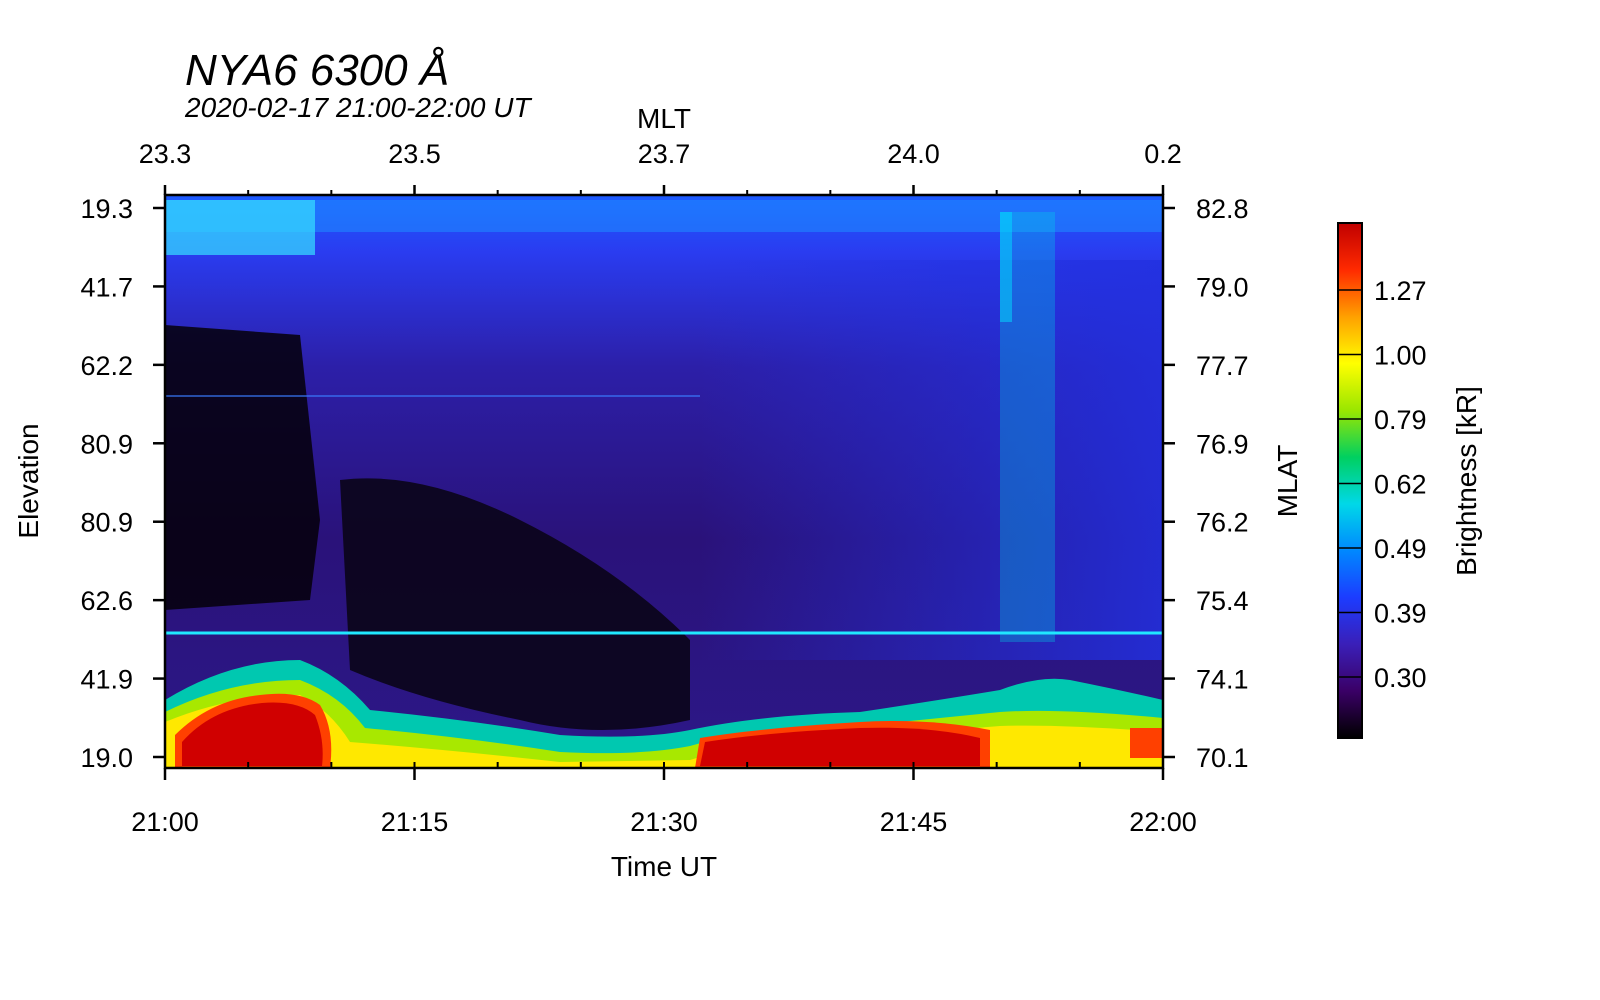  I want to click on mlat-tick-label: 77.7, so click(1222, 366).